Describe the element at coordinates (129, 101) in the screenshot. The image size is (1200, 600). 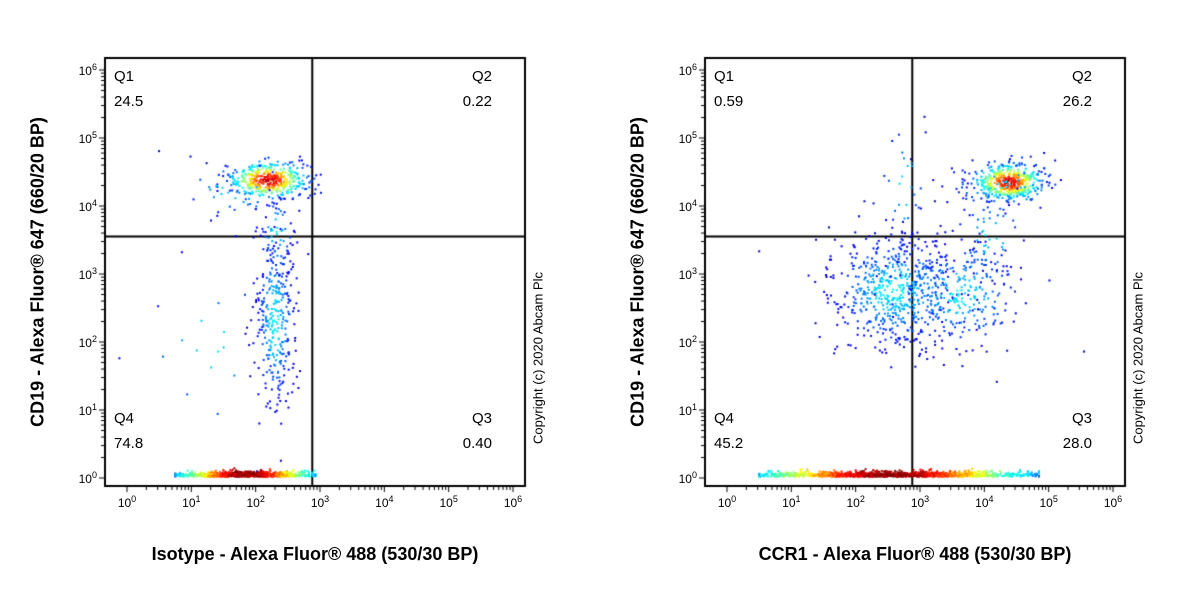
I see `quadrant-value: 24.5` at that location.